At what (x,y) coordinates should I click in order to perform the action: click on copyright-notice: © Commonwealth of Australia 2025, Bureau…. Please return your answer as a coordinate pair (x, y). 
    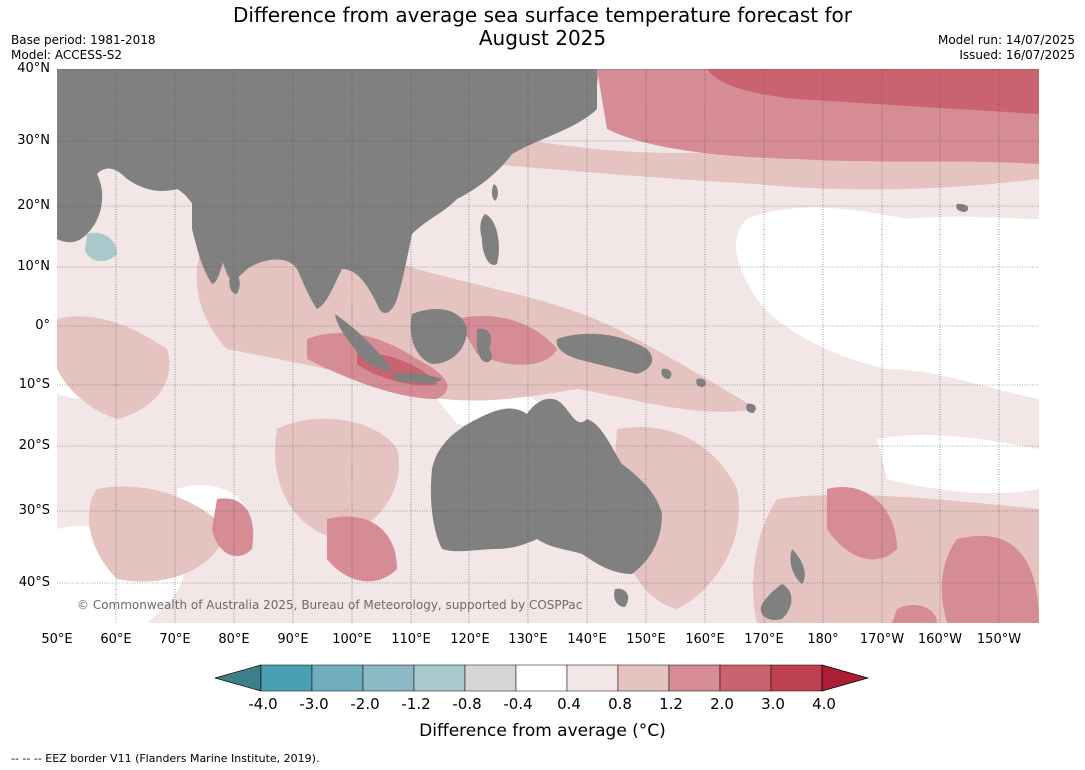
    Looking at the image, I should click on (330, 605).